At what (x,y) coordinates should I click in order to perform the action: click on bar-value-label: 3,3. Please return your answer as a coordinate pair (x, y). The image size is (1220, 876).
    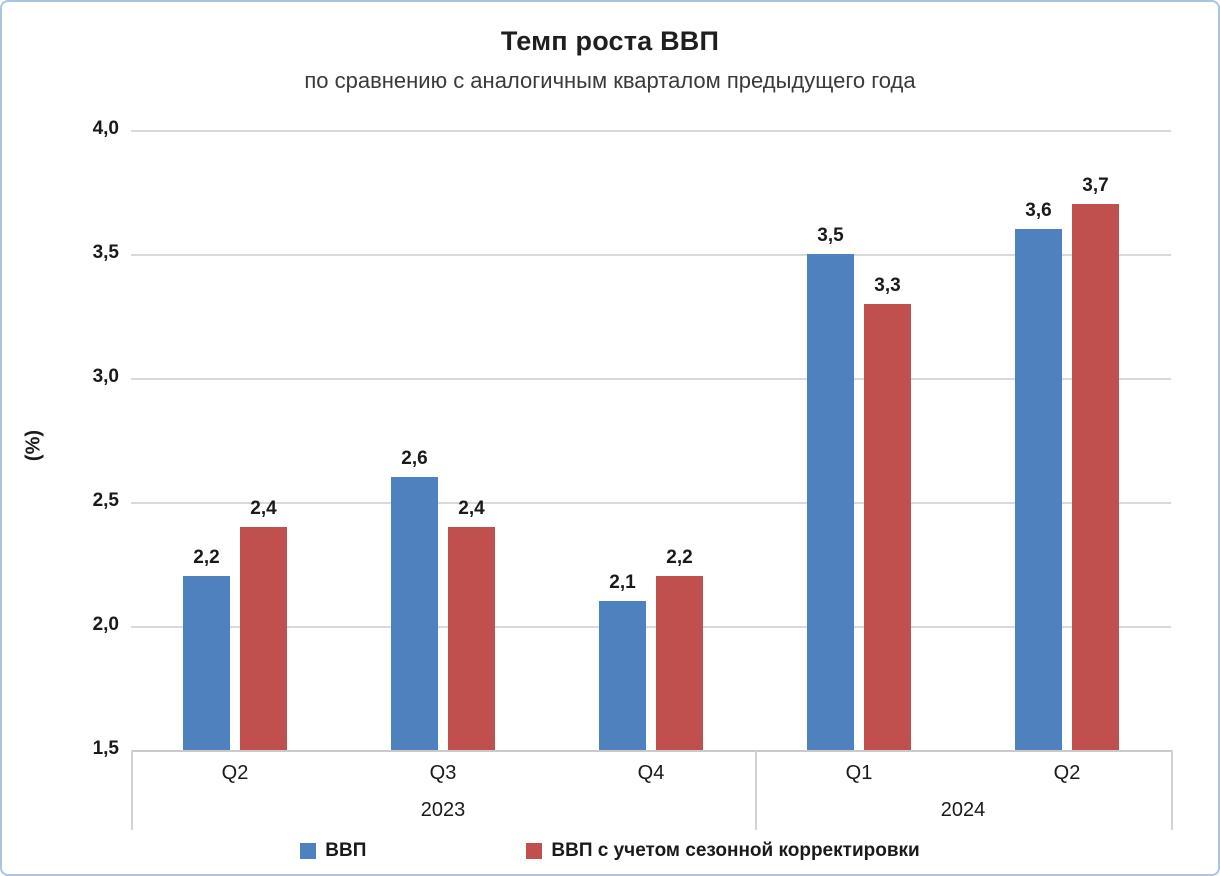
    Looking at the image, I should click on (887, 285).